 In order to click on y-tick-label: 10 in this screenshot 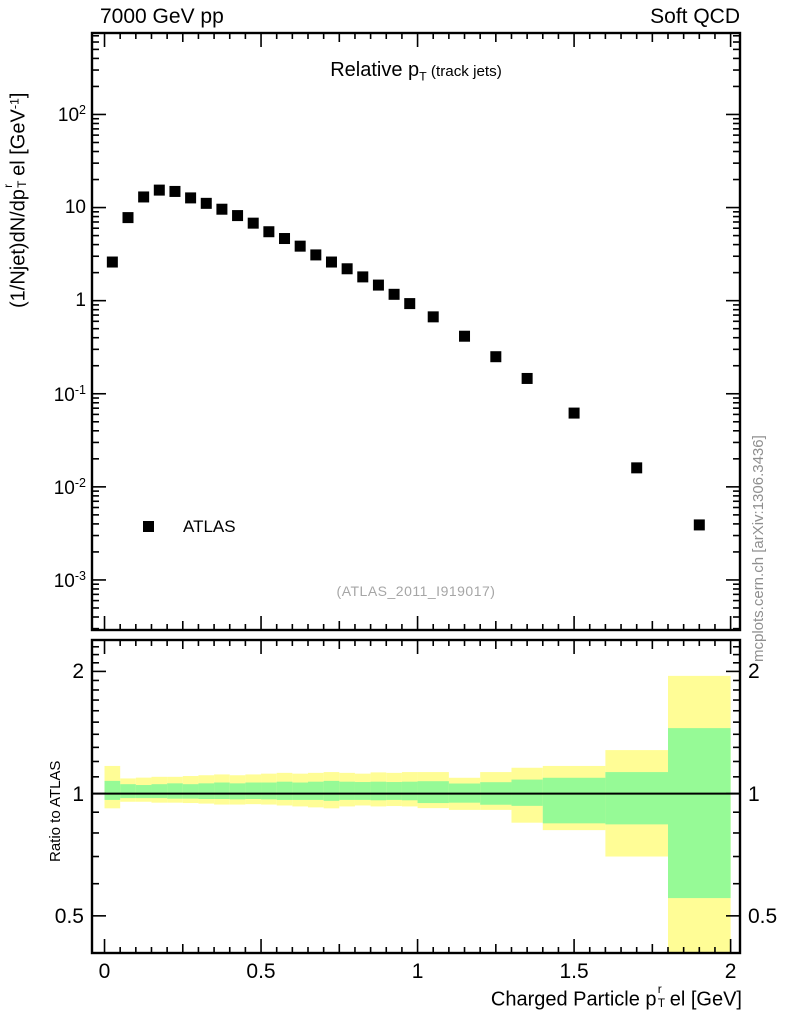, I will do `click(75, 207)`.